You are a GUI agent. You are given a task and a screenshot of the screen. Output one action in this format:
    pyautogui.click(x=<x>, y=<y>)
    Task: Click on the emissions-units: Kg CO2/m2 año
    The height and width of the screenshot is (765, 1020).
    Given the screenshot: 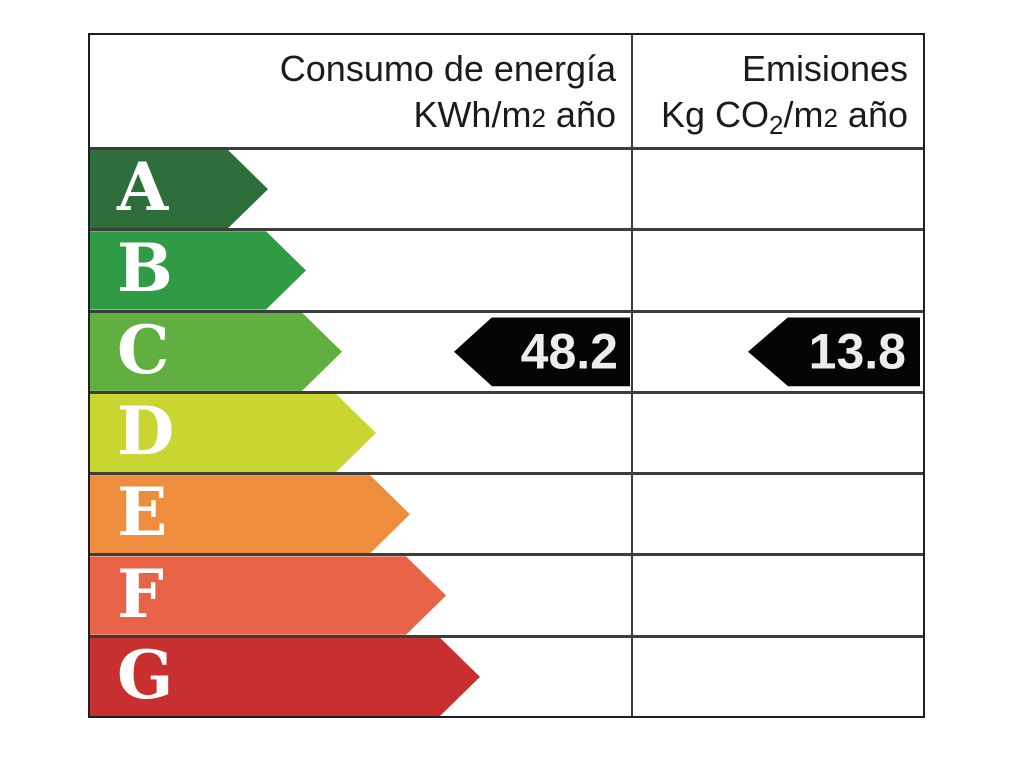 What is the action you would take?
    pyautogui.click(x=784, y=117)
    